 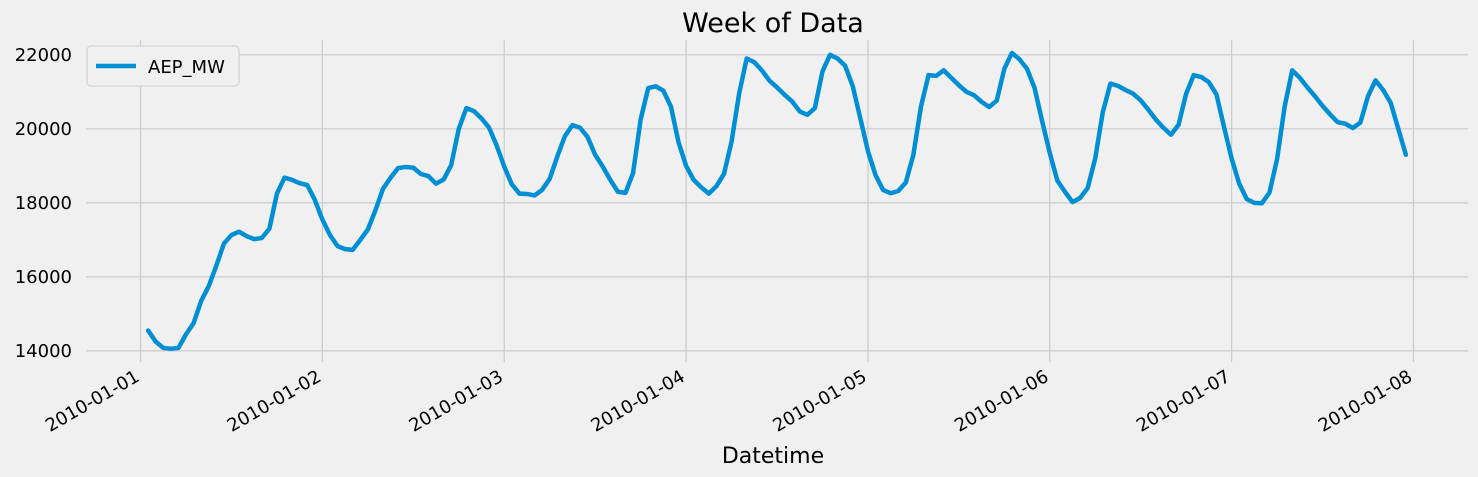 I want to click on y-tick-label: 16000, so click(x=43, y=277).